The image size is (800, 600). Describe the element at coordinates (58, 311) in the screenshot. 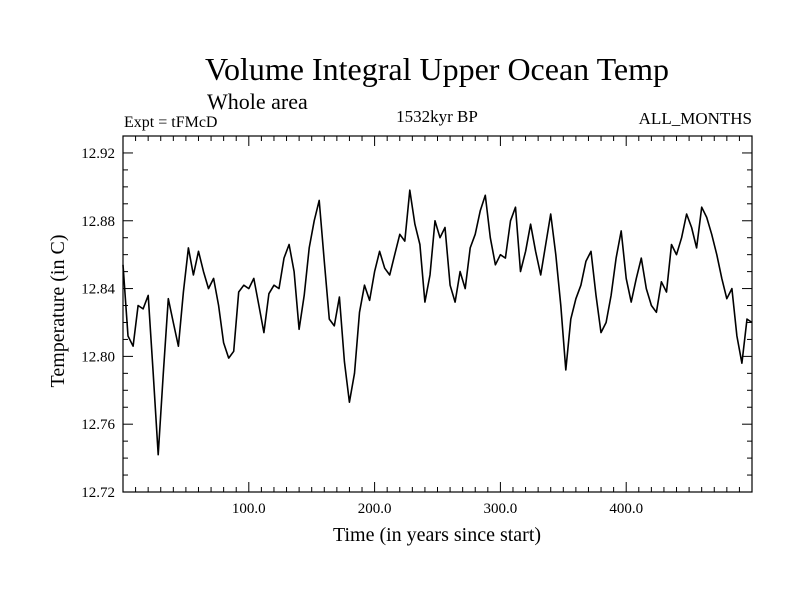

I see `y-axis-label: Temperature (in C)` at that location.